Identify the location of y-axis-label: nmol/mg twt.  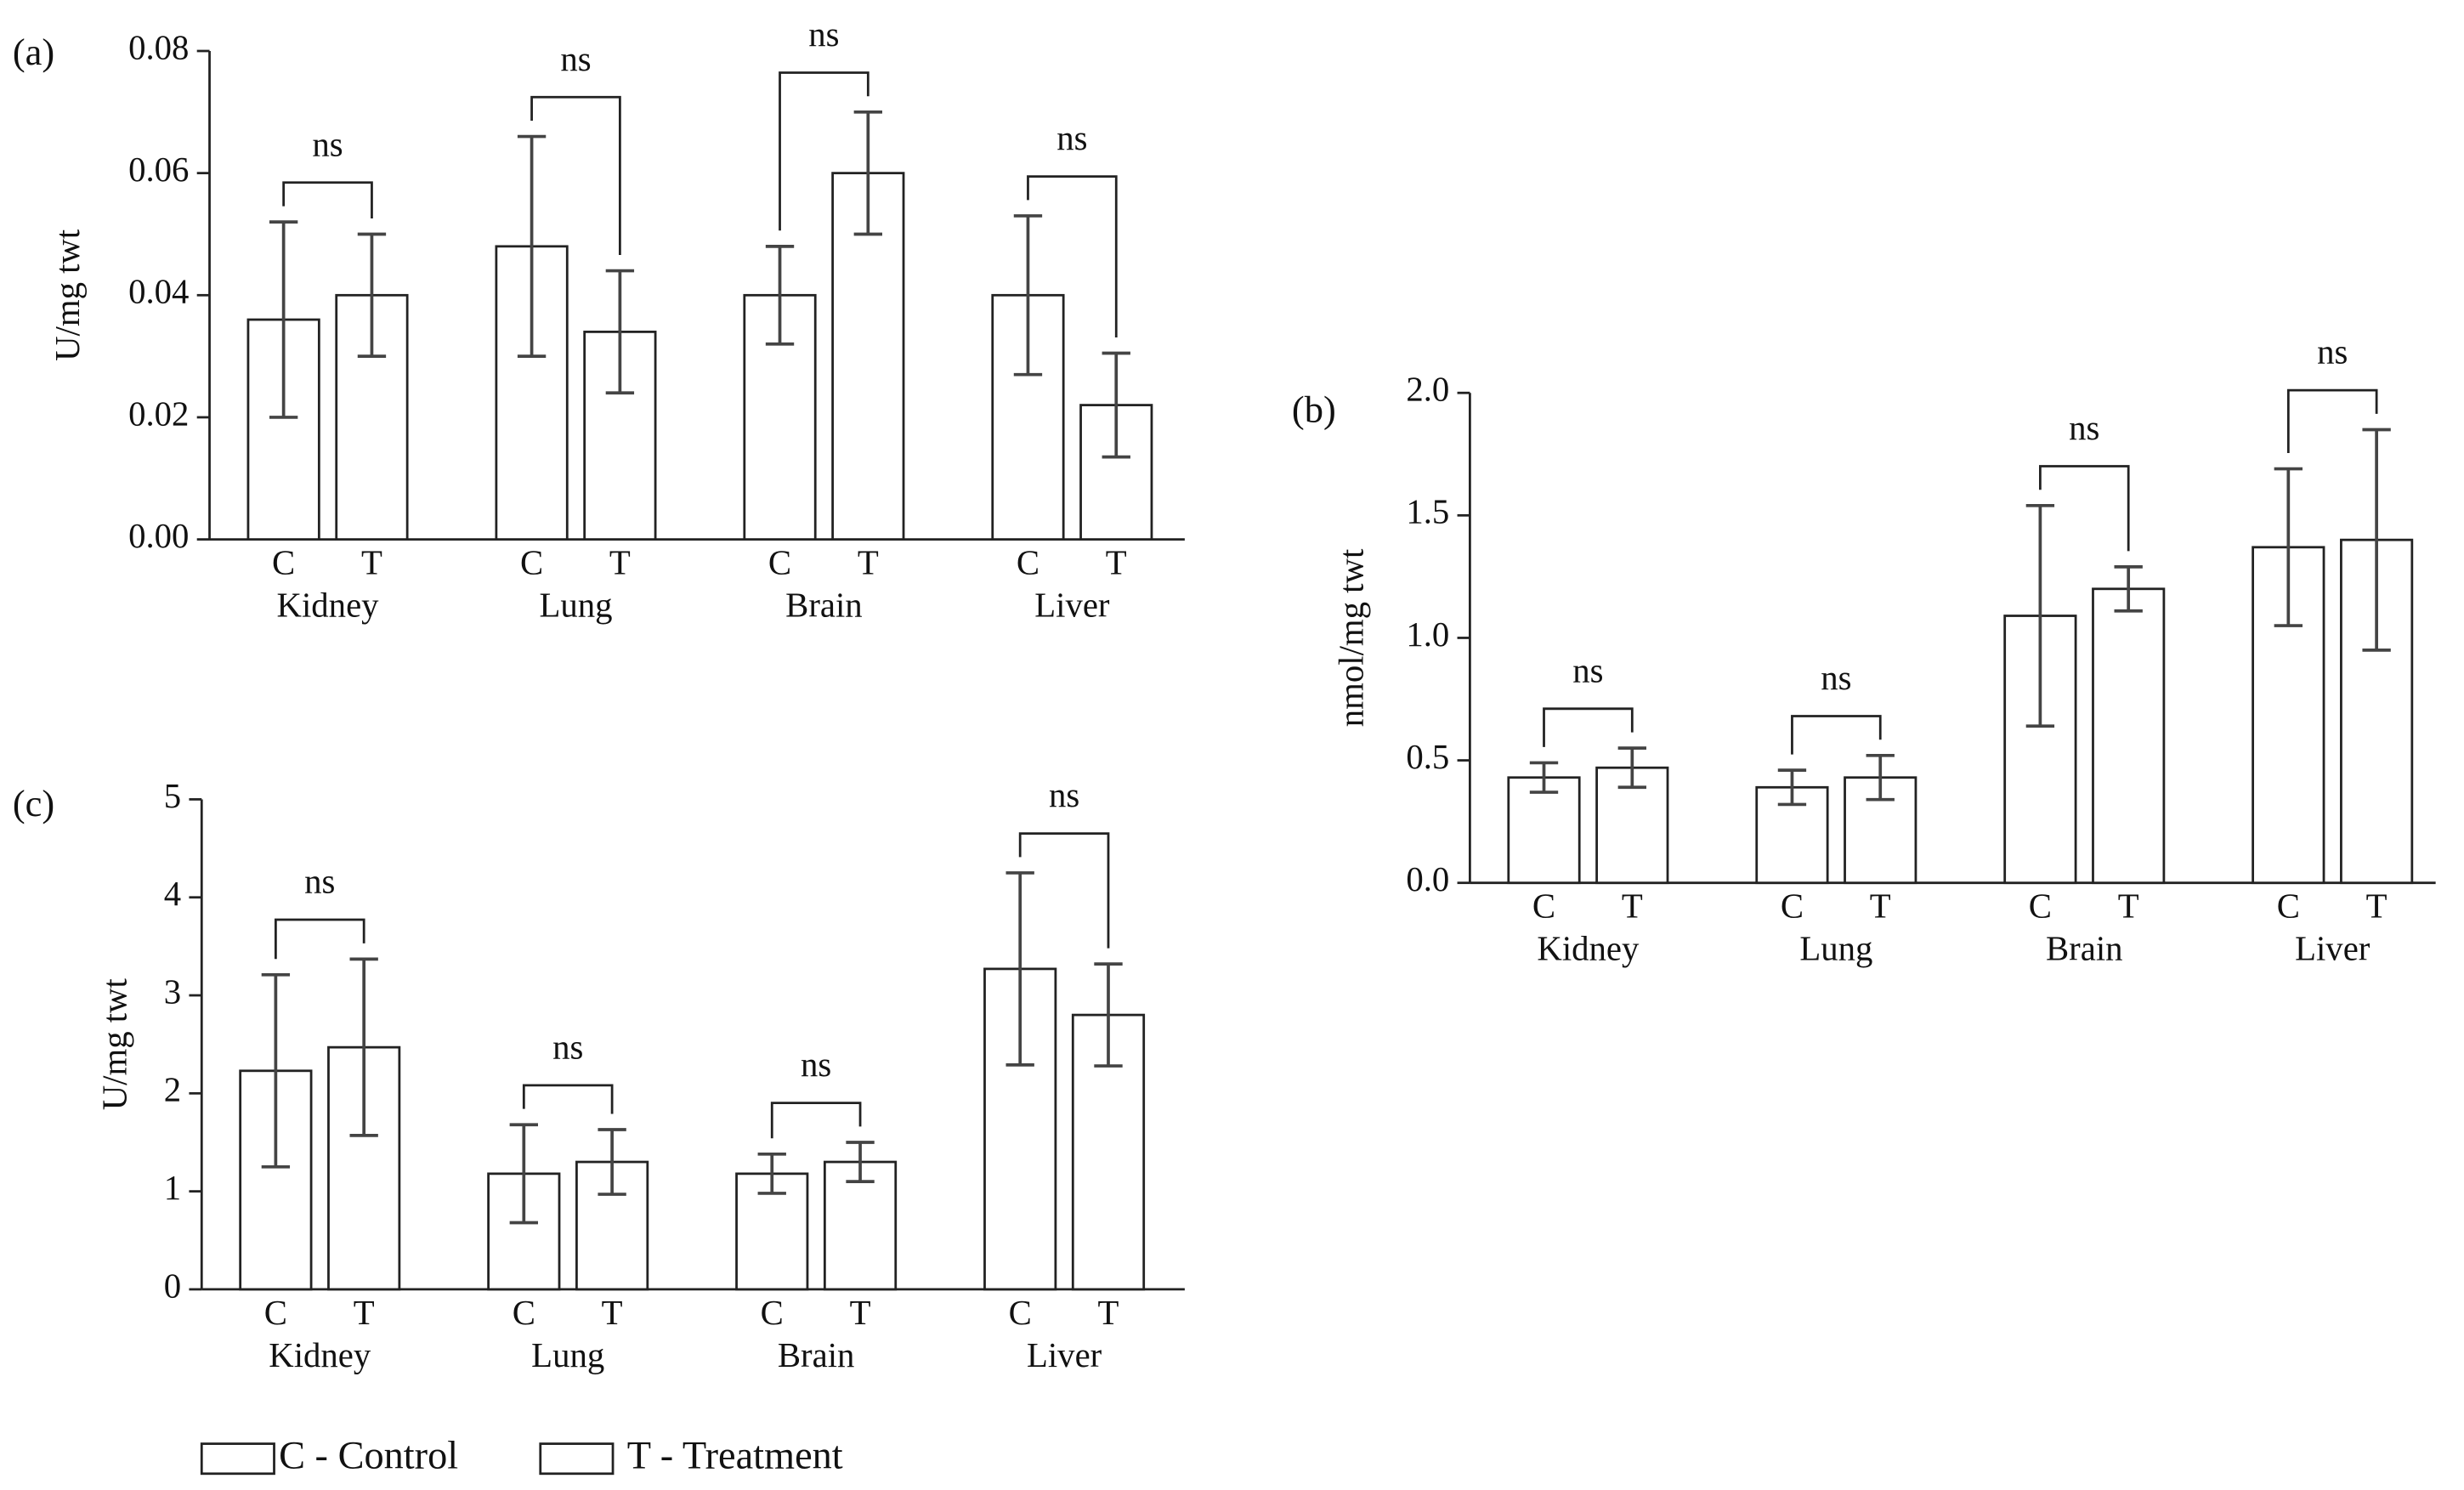
(1351, 637).